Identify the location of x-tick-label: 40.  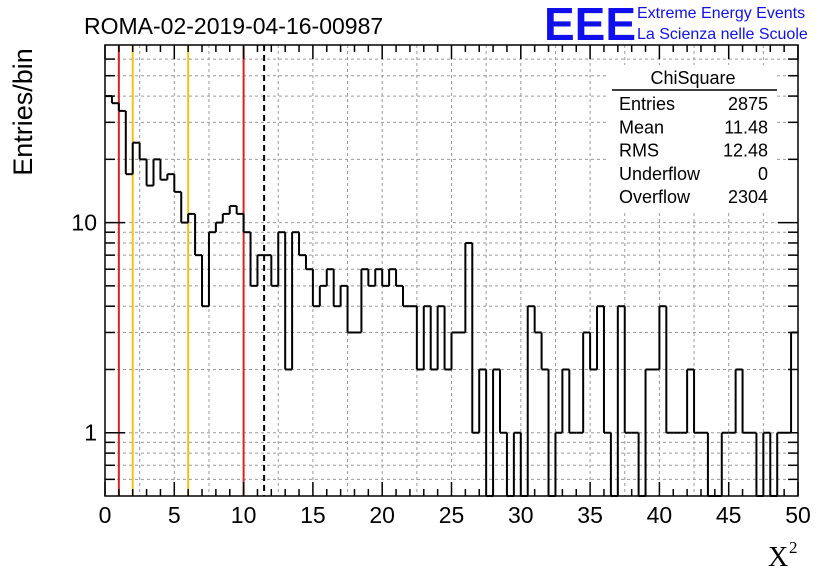
(660, 515).